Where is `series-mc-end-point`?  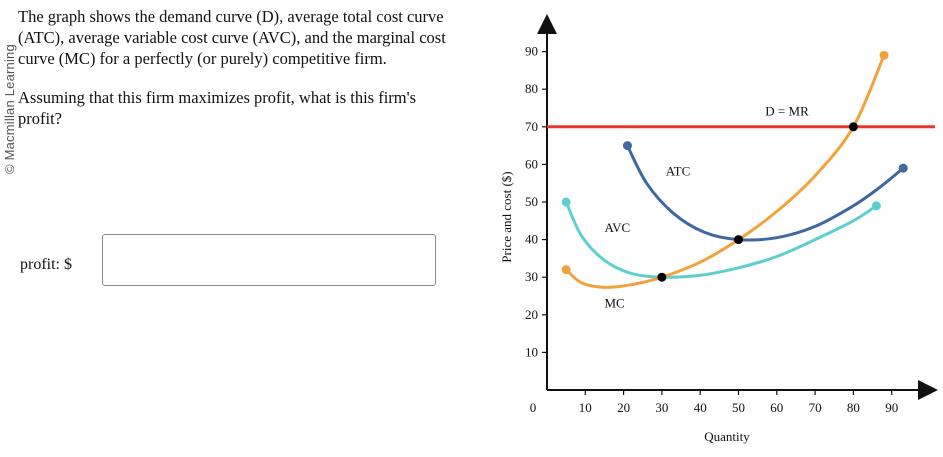
series-mc-end-point is located at coordinates (884, 55).